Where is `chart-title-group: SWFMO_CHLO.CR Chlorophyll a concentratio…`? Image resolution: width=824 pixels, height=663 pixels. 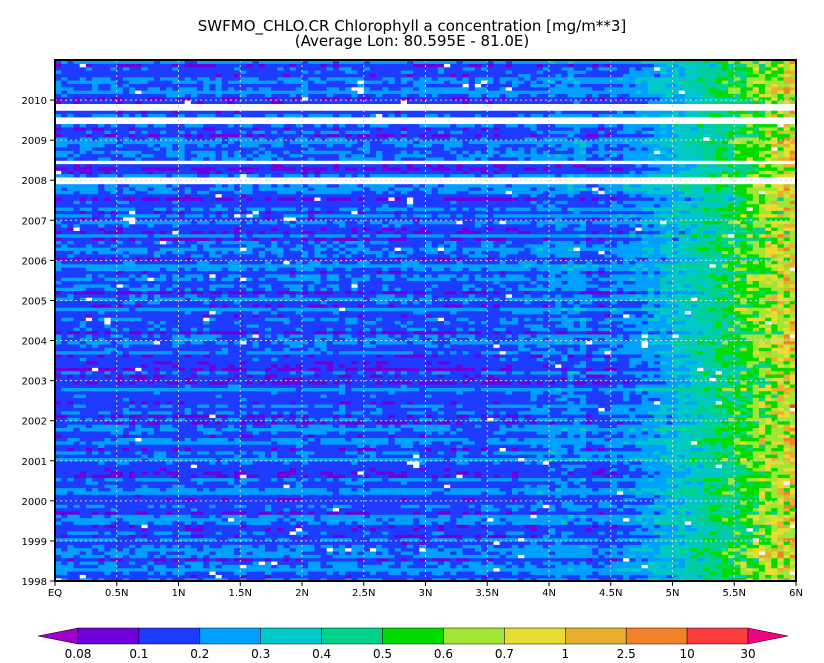
chart-title-group: SWFMO_CHLO.CR Chlorophyll a concentratio… is located at coordinates (412, 33).